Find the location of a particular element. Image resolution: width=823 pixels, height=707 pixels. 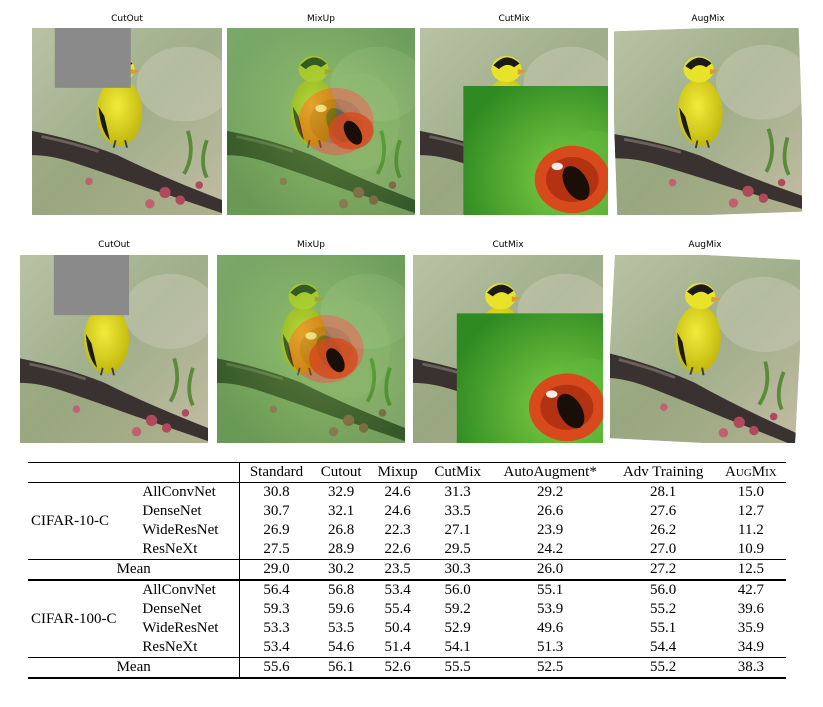

table-cell: 54.1 is located at coordinates (457, 647).